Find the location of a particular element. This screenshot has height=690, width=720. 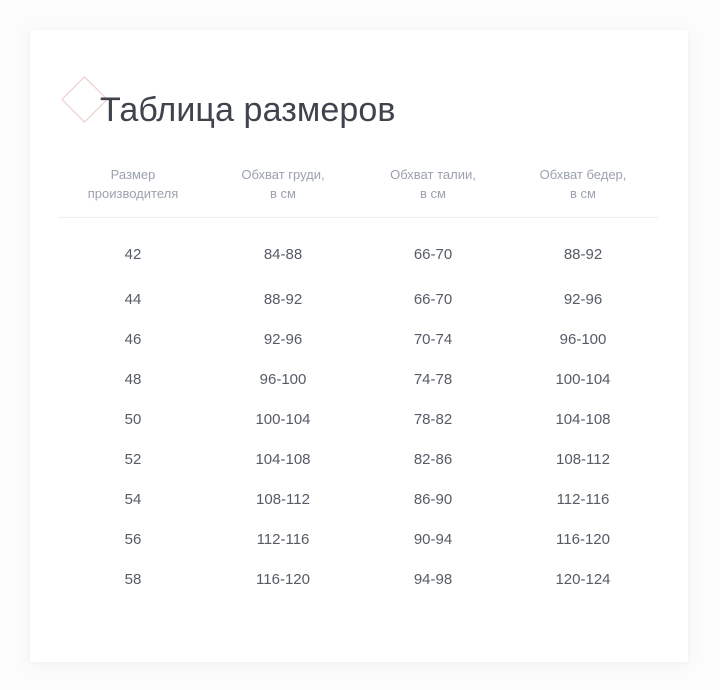

cell-hips: 108-112 is located at coordinates (583, 459).